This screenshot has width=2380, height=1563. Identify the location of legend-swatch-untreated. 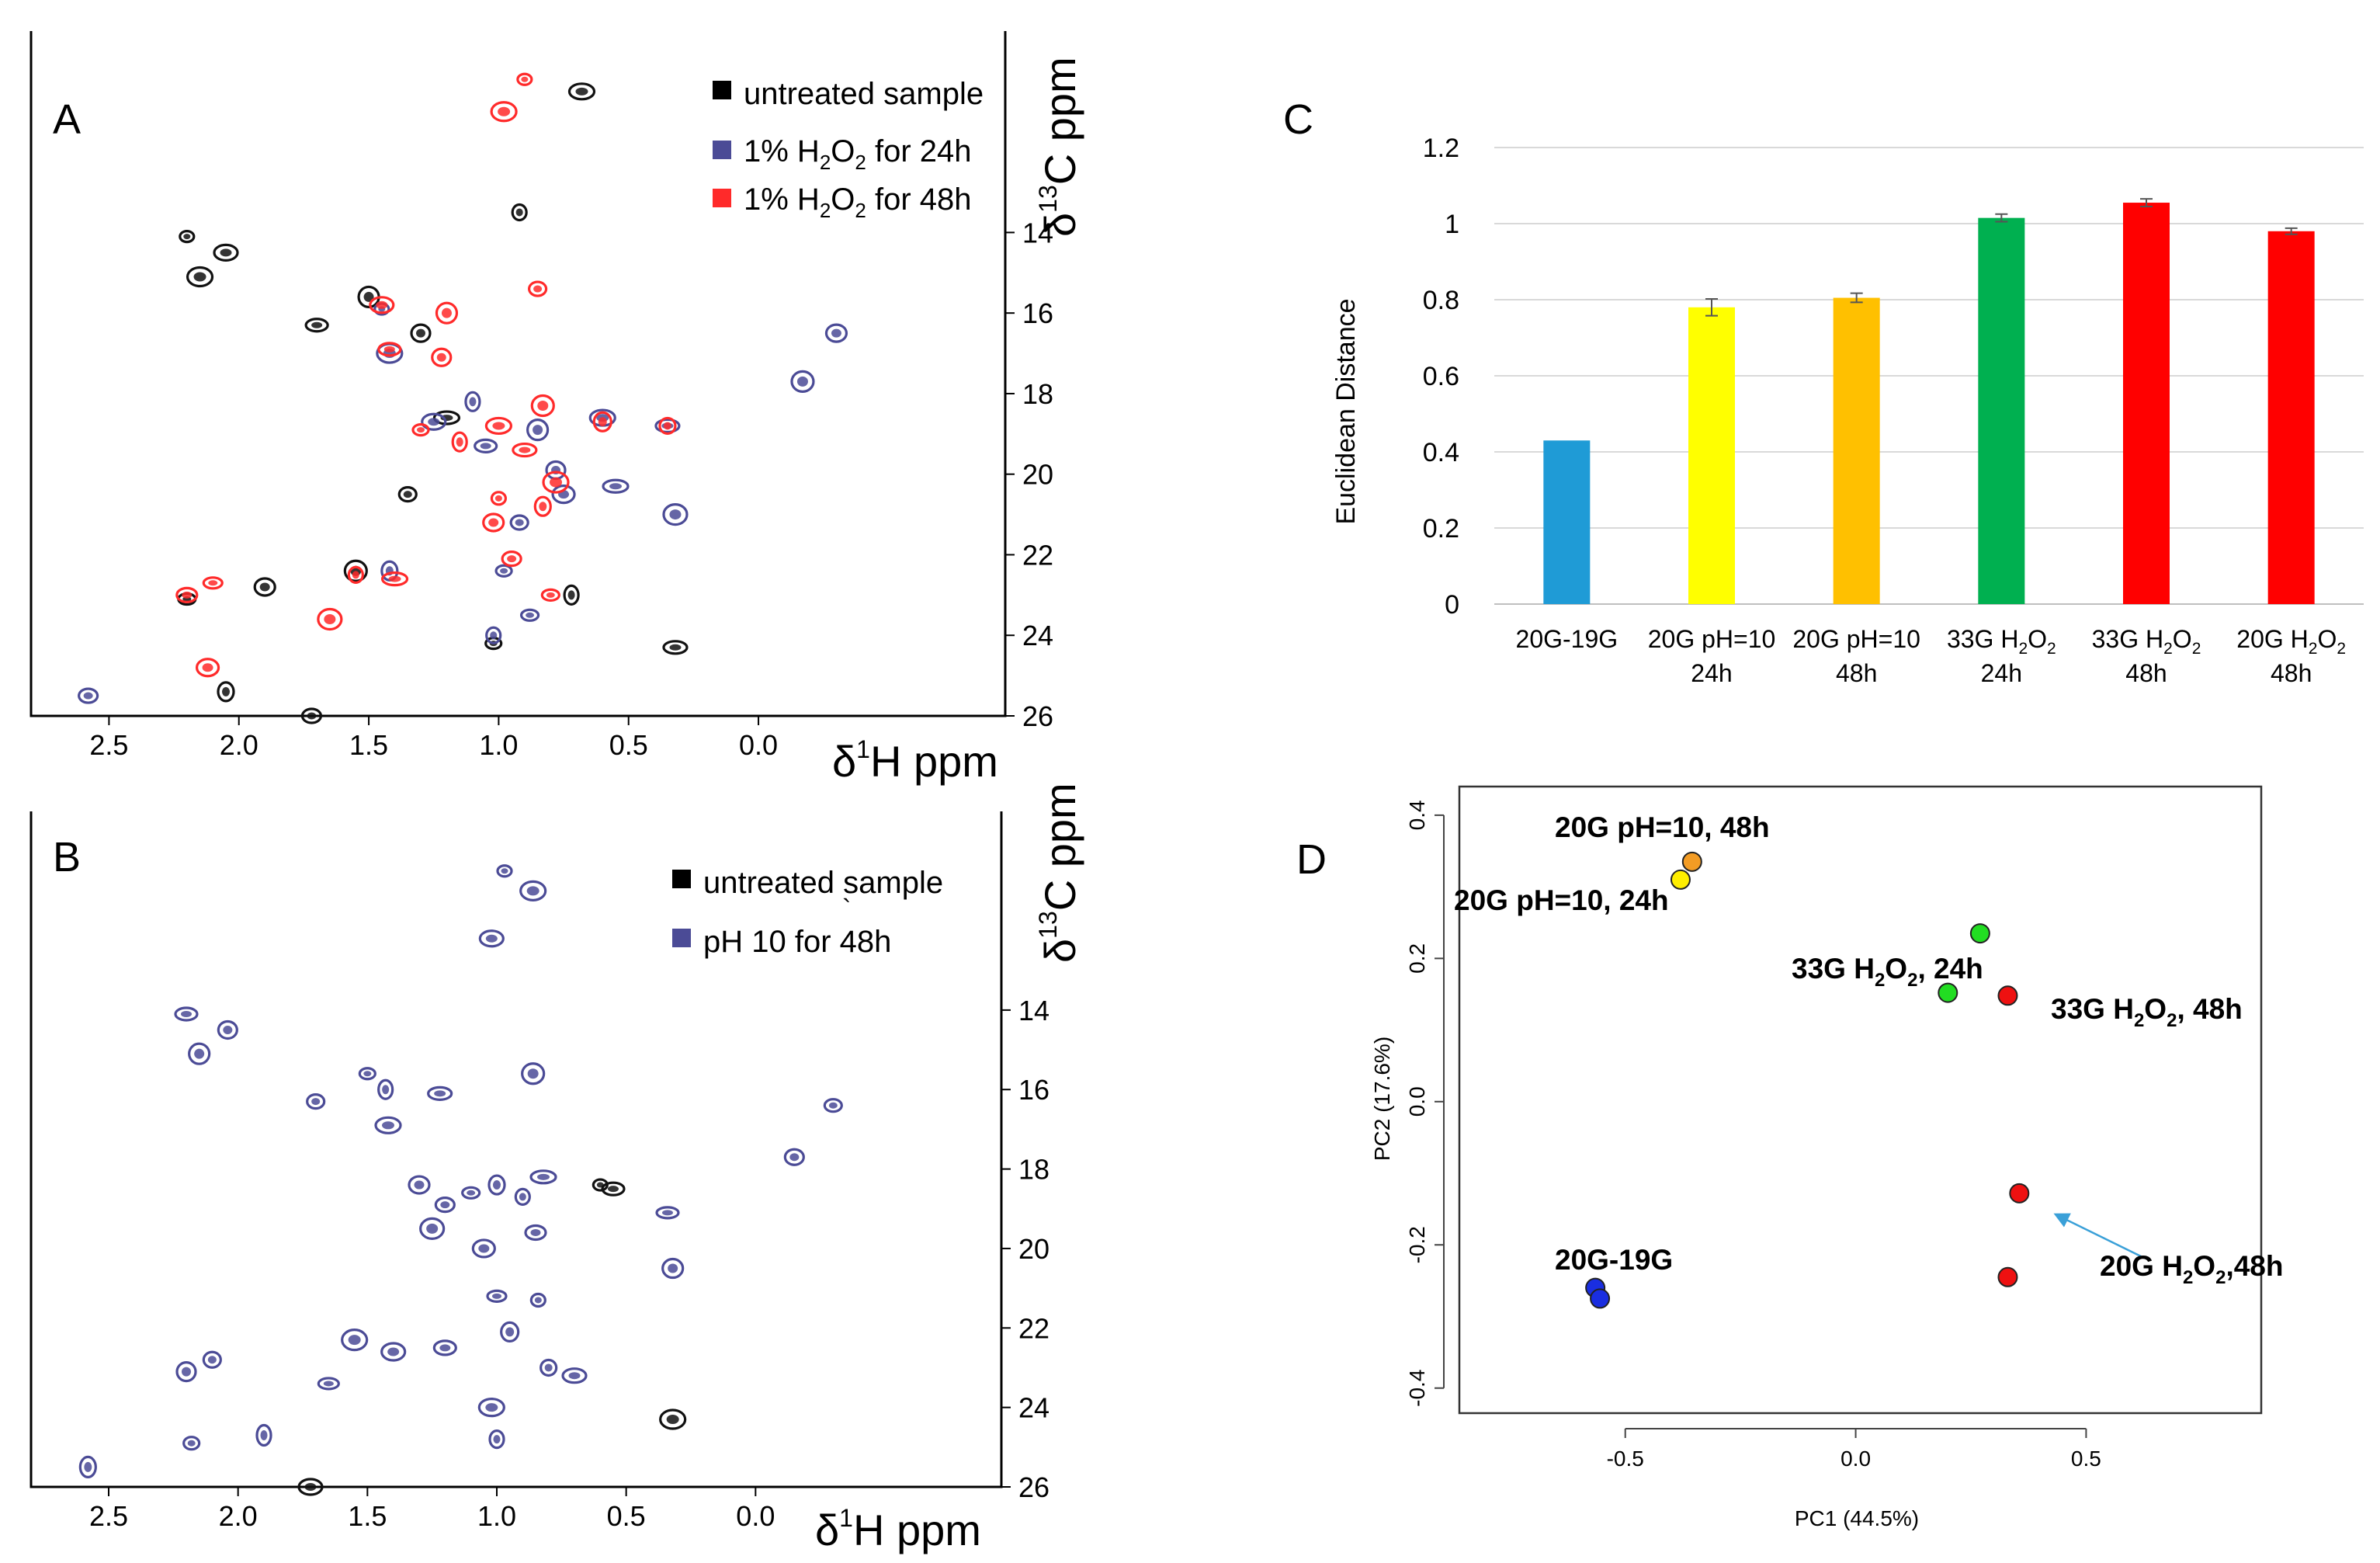
(681, 879).